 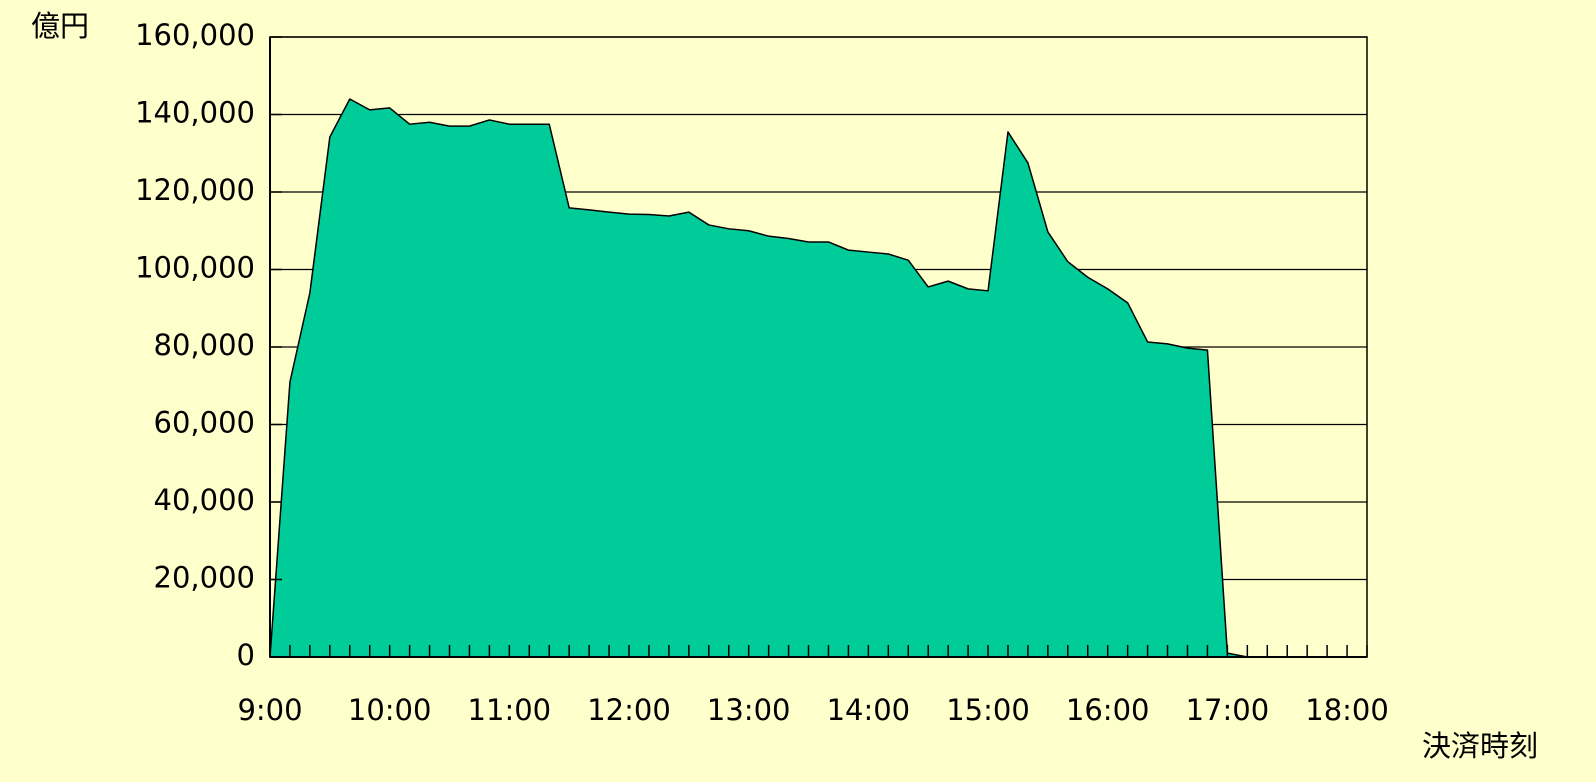 What do you see at coordinates (204, 578) in the screenshot?
I see `y-tick-label: 20,000` at bounding box center [204, 578].